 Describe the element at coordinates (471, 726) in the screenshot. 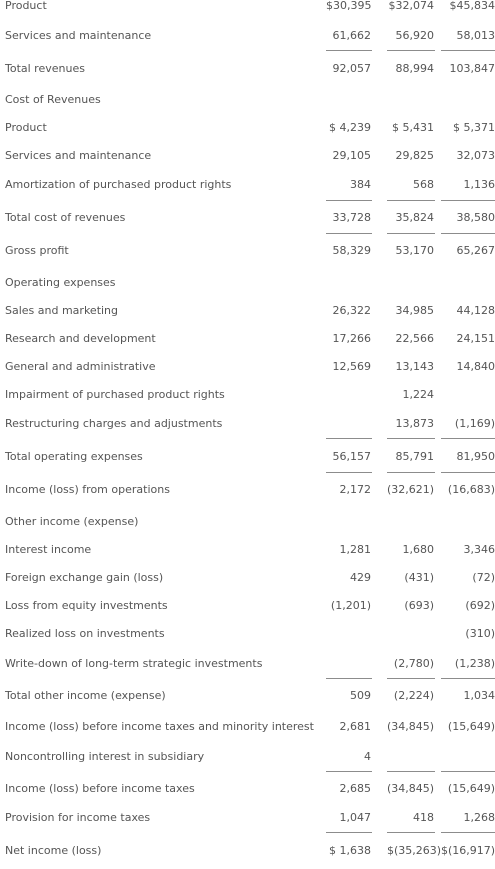

I see `value-col-3: (15,649)` at that location.